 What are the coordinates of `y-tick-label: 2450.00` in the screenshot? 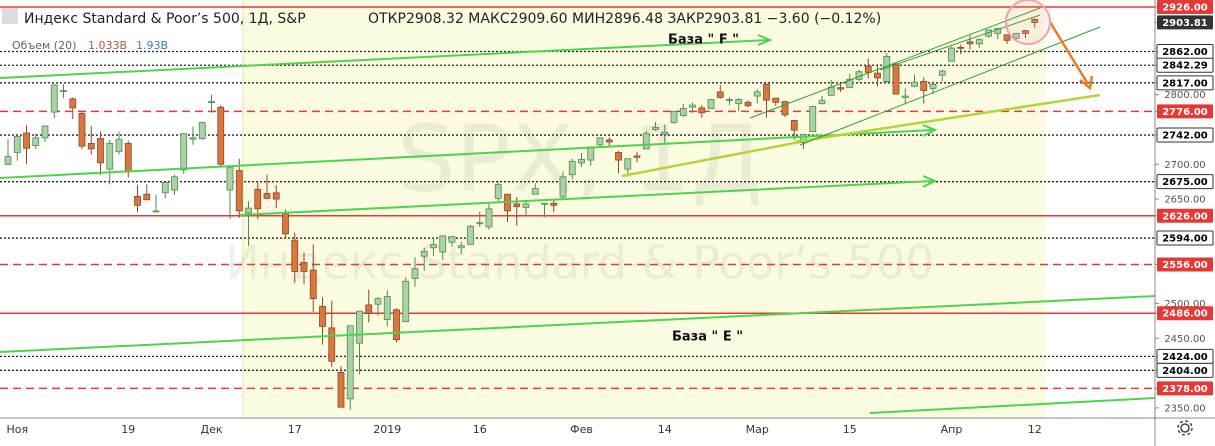 It's located at (1184, 339).